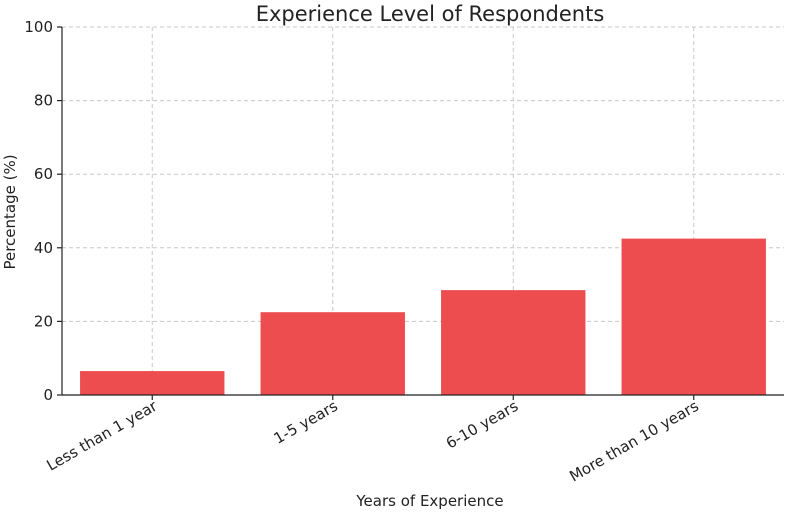 The height and width of the screenshot is (515, 800). What do you see at coordinates (482, 425) in the screenshot?
I see `x-tick-label: 6-10 years` at bounding box center [482, 425].